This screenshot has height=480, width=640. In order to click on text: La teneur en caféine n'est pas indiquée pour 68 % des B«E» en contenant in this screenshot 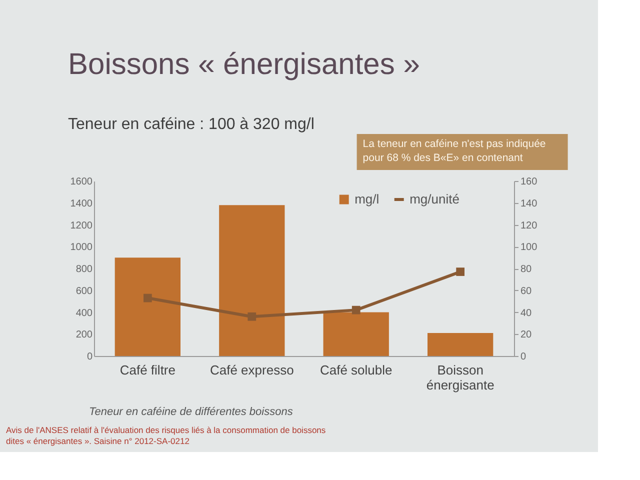, I will do `click(454, 151)`.